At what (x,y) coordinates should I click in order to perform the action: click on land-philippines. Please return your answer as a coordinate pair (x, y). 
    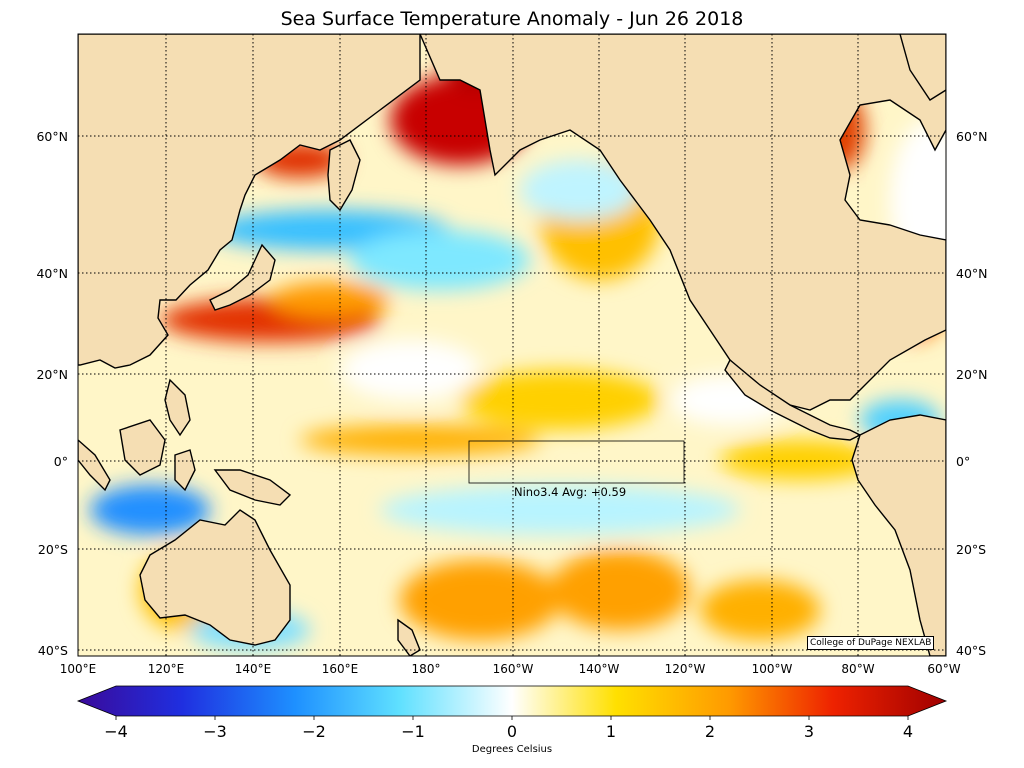
    Looking at the image, I should click on (177, 407).